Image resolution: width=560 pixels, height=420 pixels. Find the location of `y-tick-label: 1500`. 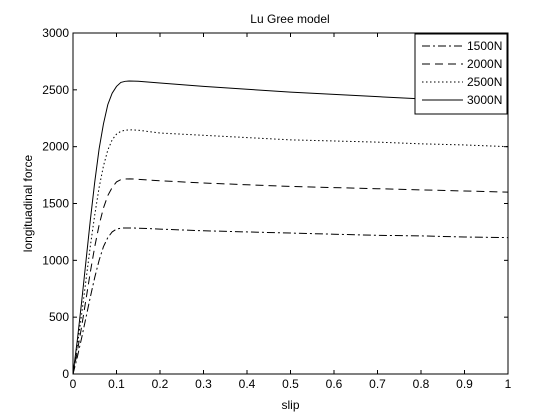

y-tick-label: 1500 is located at coordinates (55, 204).